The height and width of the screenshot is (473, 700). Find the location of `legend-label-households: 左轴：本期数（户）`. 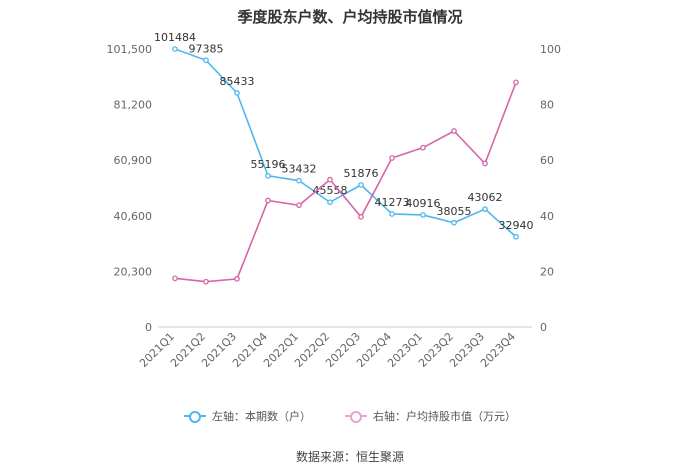

legend-label-households: 左轴：本期数（户） is located at coordinates (261, 416).